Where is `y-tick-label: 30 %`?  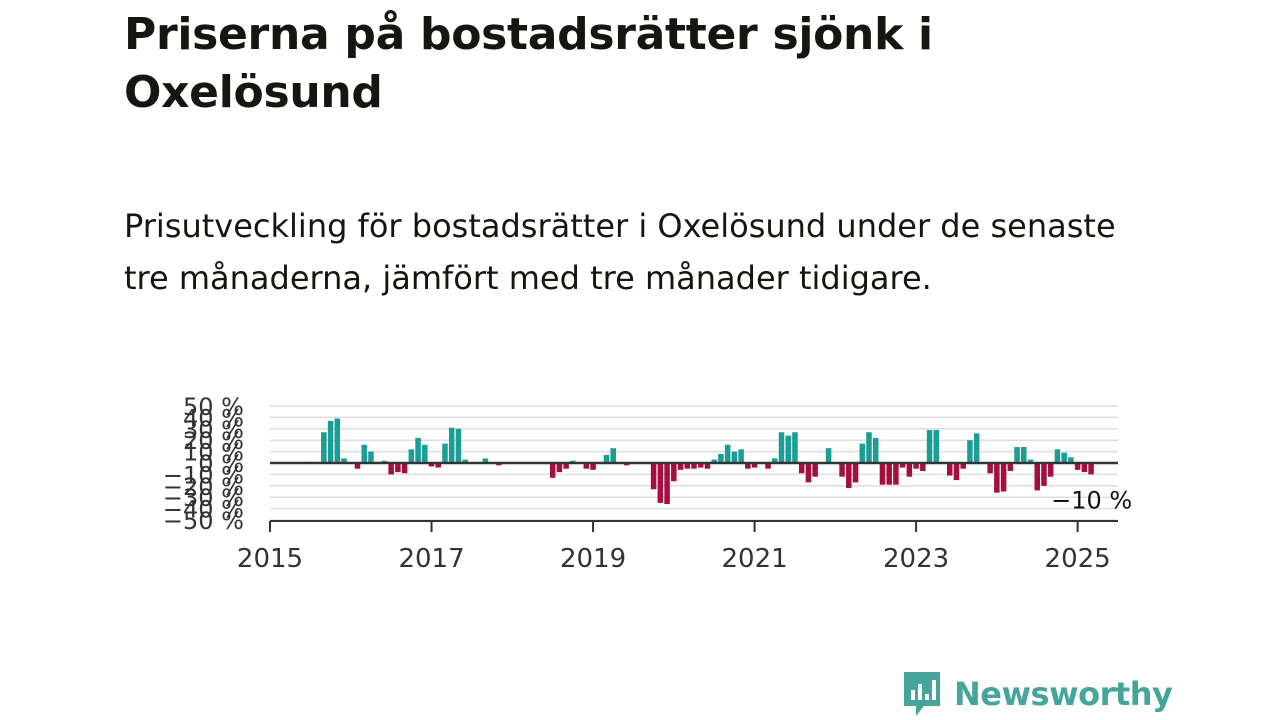 y-tick-label: 30 % is located at coordinates (213, 430).